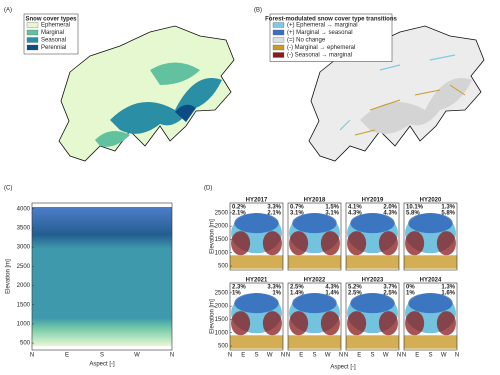 The width and height of the screenshot is (500, 375). Describe the element at coordinates (448, 288) in the screenshot. I see `value-label: 1.3%` at that location.